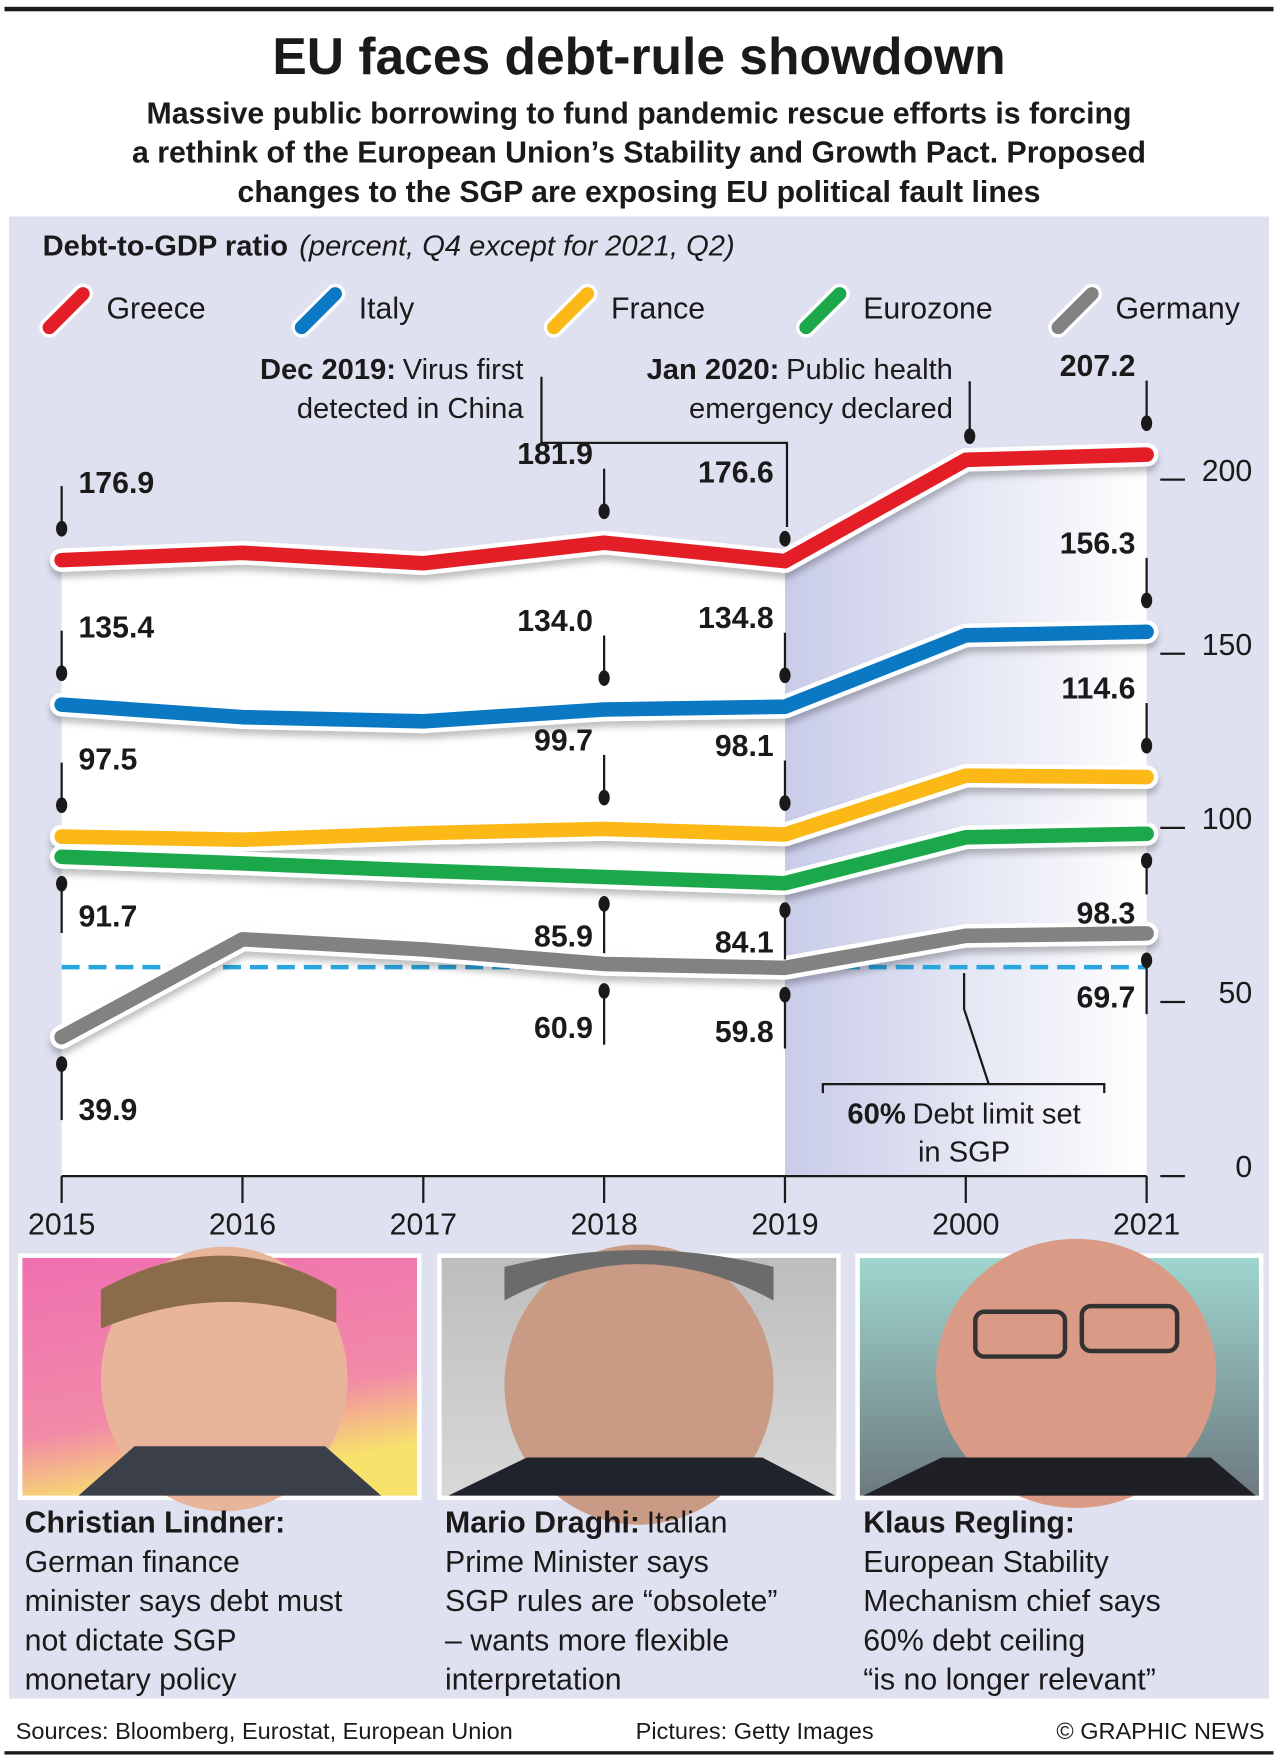  What do you see at coordinates (107, 916) in the screenshot?
I see `data-label-eurozone: 91.7` at bounding box center [107, 916].